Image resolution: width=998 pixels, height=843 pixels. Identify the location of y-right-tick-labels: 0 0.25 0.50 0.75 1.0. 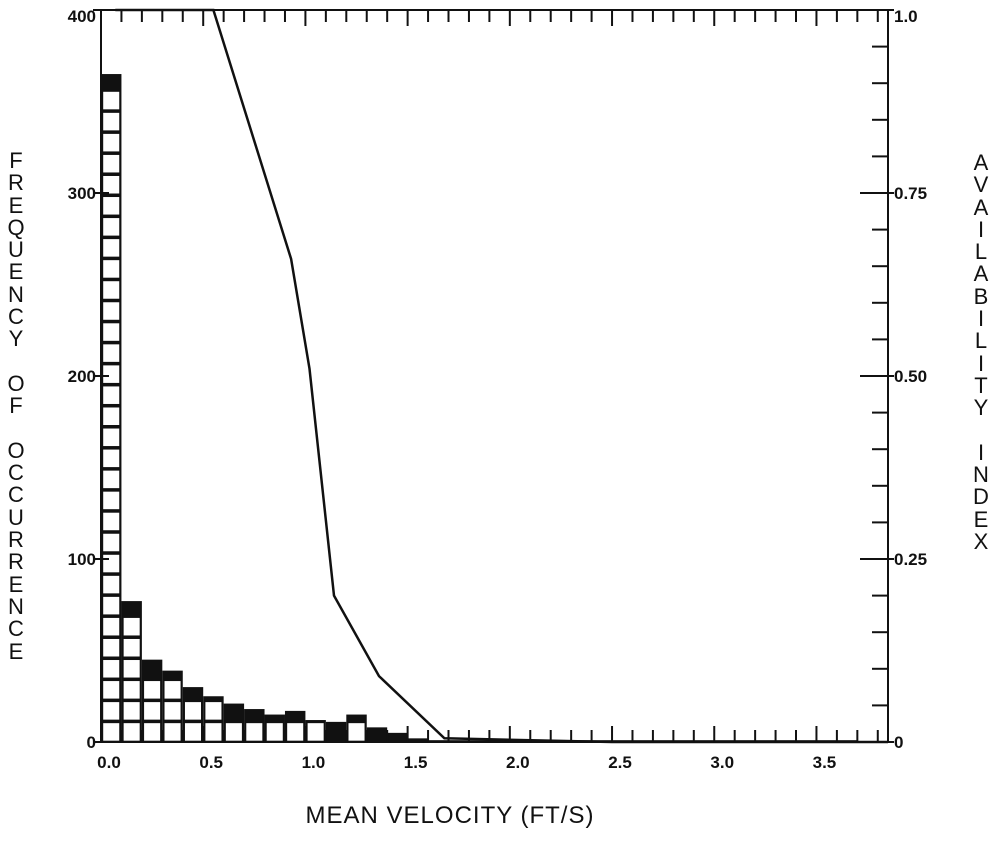
(910, 379).